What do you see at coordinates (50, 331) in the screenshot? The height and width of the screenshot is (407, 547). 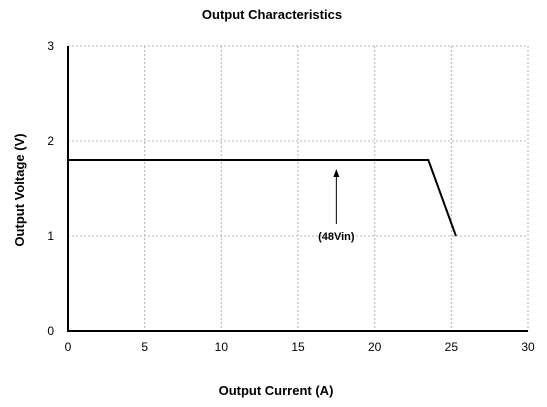 I see `y-tick-label: 0` at bounding box center [50, 331].